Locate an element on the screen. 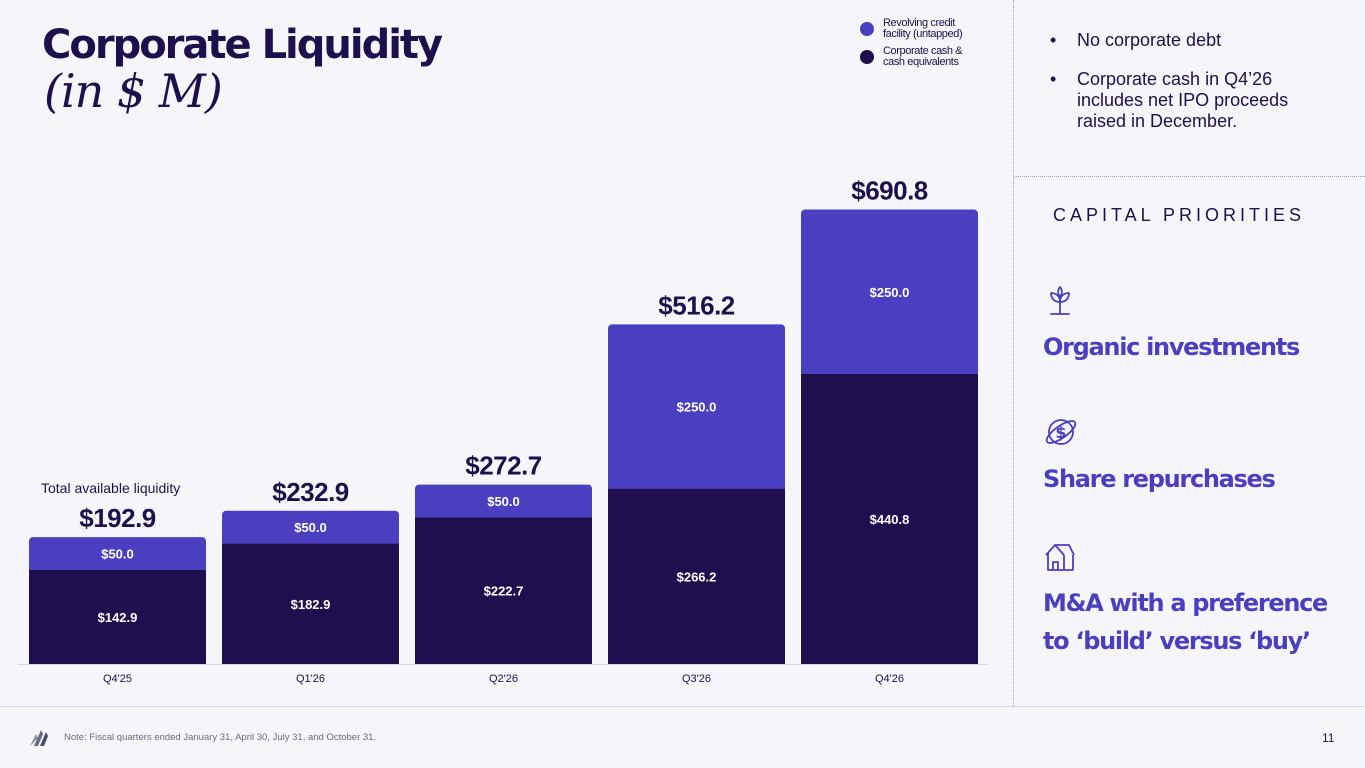 The image size is (1365, 768). bar-total-label: $232.9 is located at coordinates (310, 492).